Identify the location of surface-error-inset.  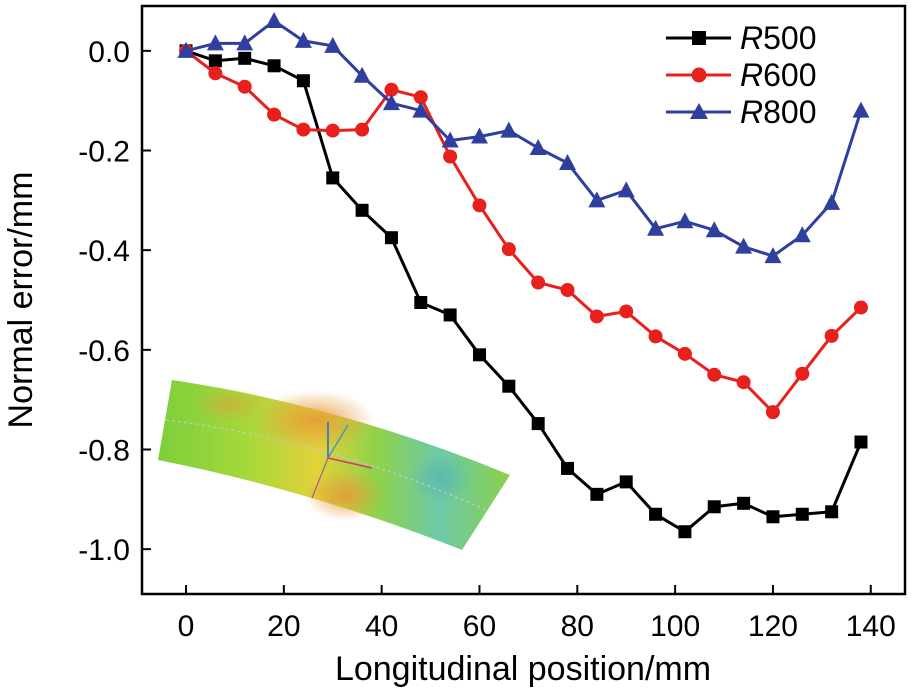
(334, 465).